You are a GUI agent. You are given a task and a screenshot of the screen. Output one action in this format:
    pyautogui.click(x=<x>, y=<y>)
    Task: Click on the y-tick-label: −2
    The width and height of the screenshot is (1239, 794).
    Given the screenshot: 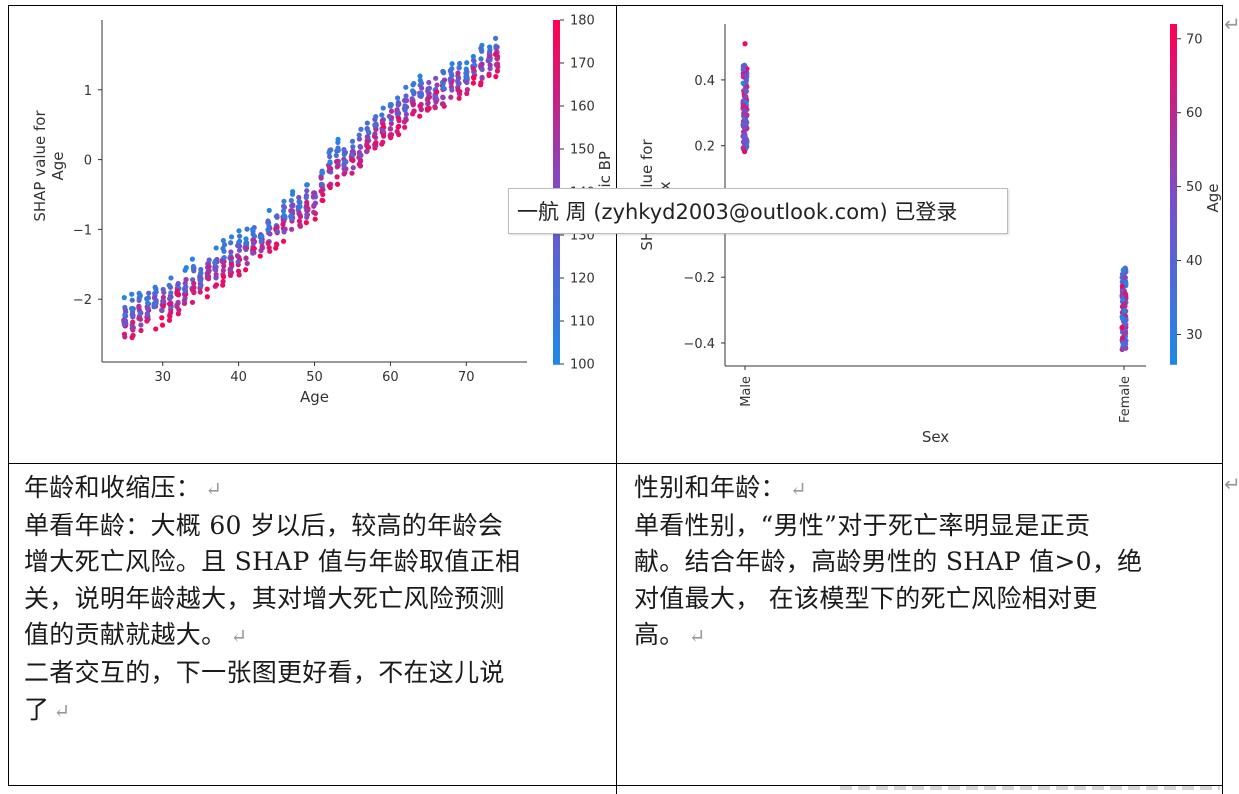 What is the action you would take?
    pyautogui.click(x=82, y=300)
    